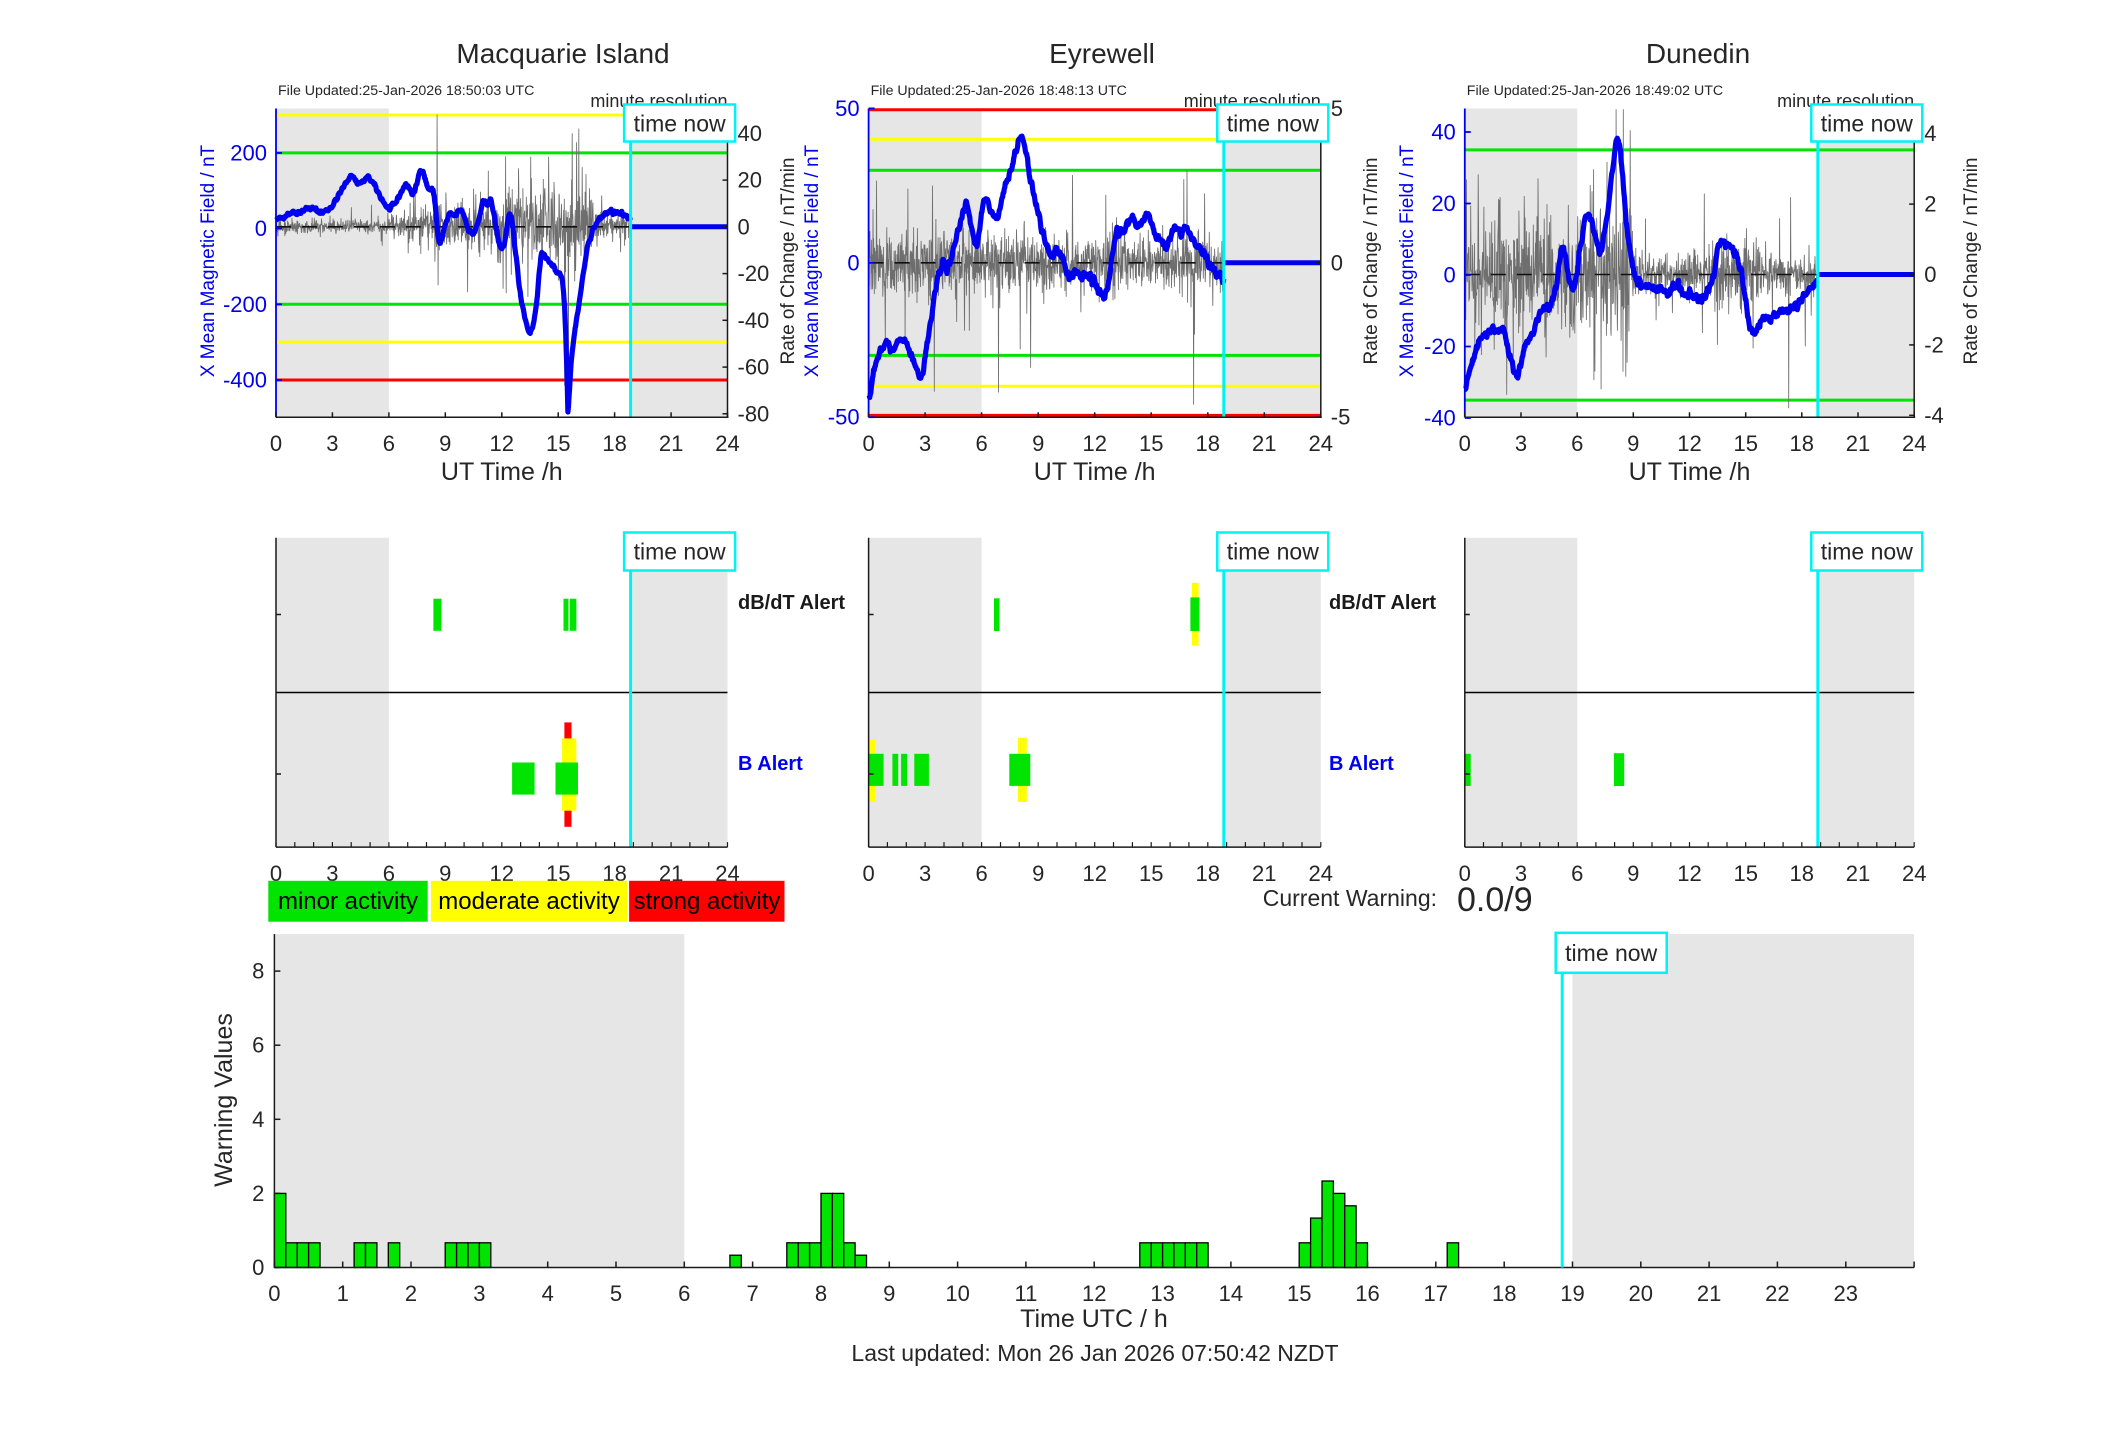 Image resolution: width=2117 pixels, height=1437 pixels. I want to click on svg-text: 7, so click(752, 1293).